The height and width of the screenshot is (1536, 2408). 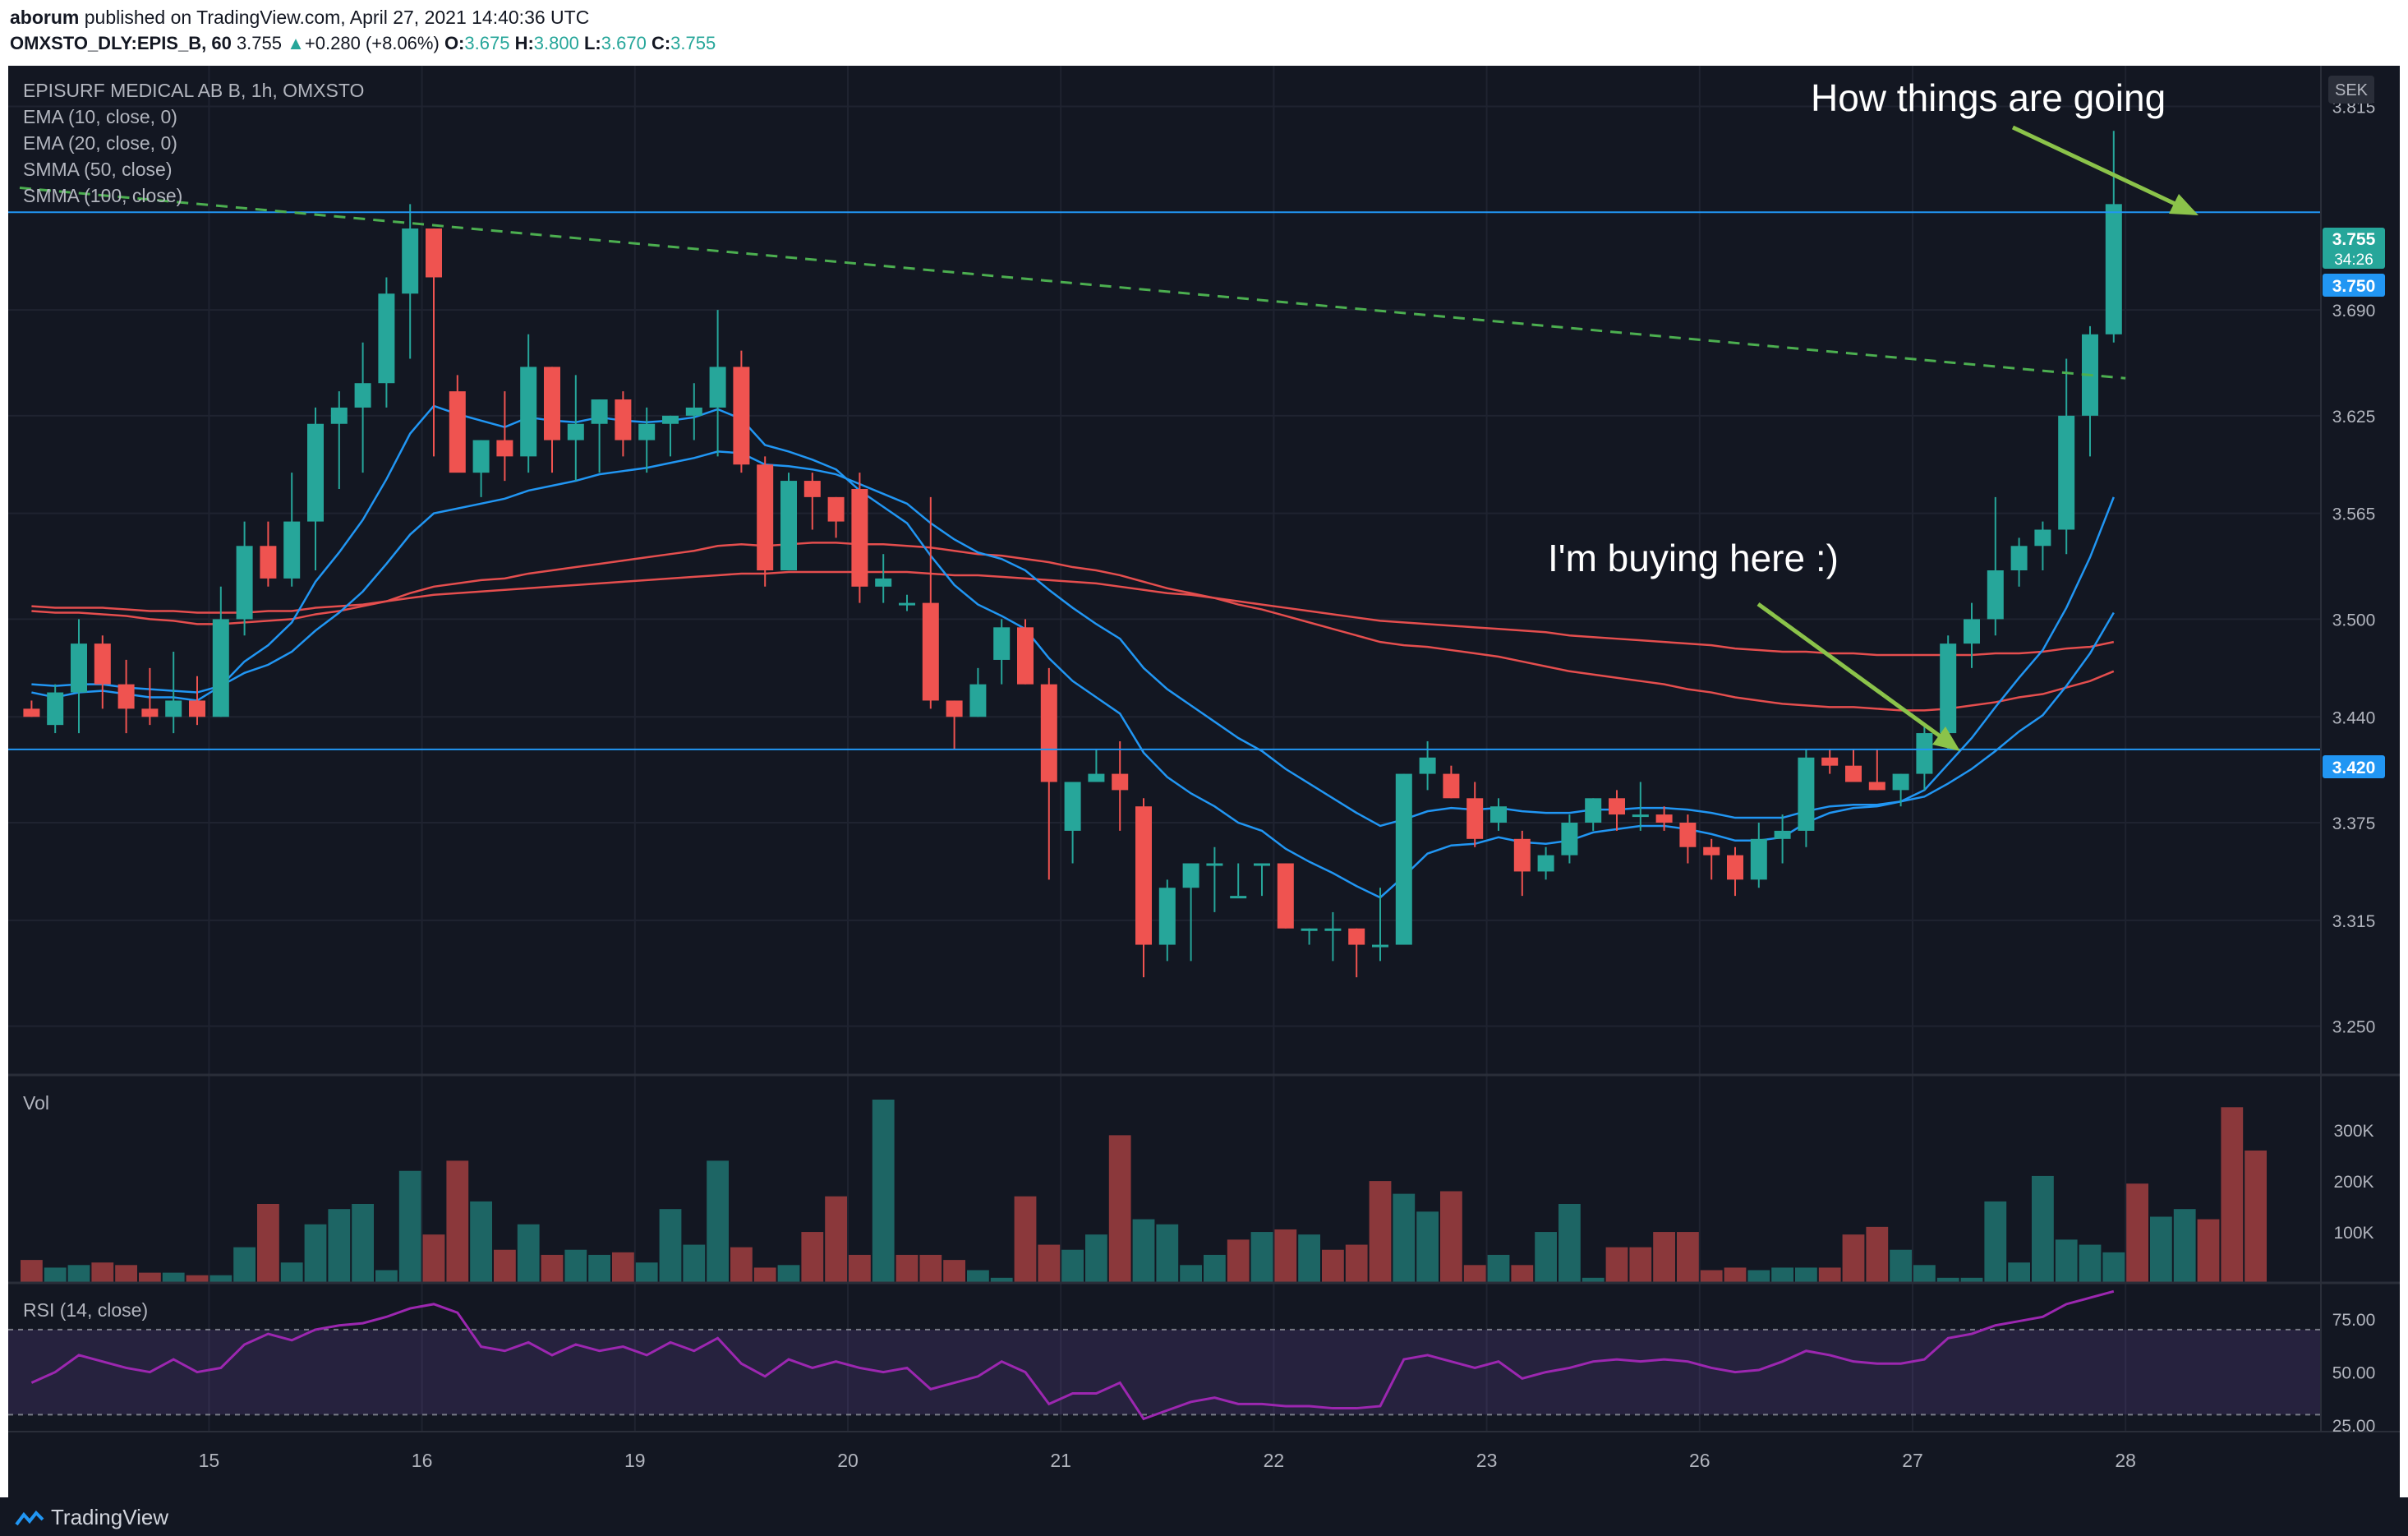 What do you see at coordinates (1274, 1460) in the screenshot?
I see `time-tick-label: 22` at bounding box center [1274, 1460].